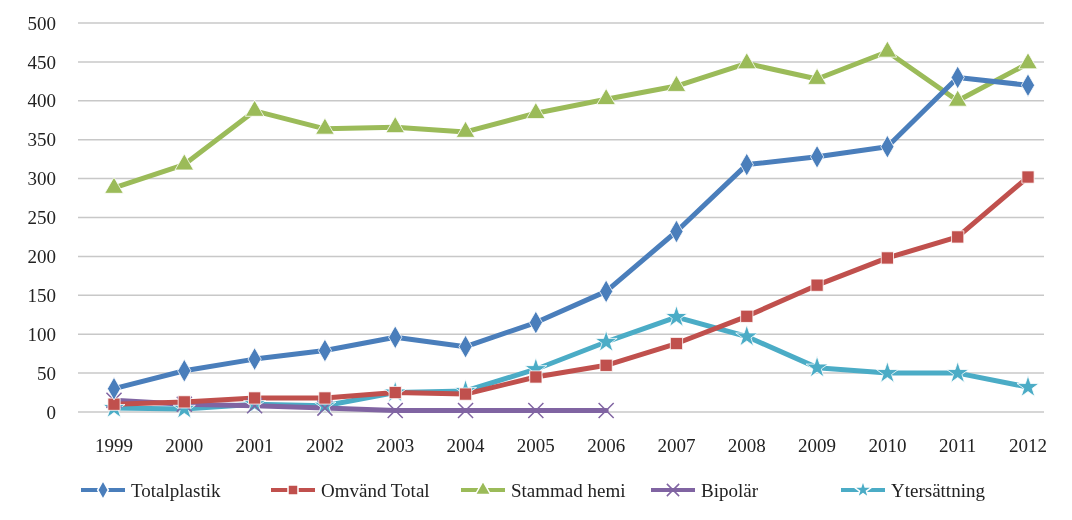  What do you see at coordinates (938, 490) in the screenshot?
I see `legend-label: Ytersättning` at bounding box center [938, 490].